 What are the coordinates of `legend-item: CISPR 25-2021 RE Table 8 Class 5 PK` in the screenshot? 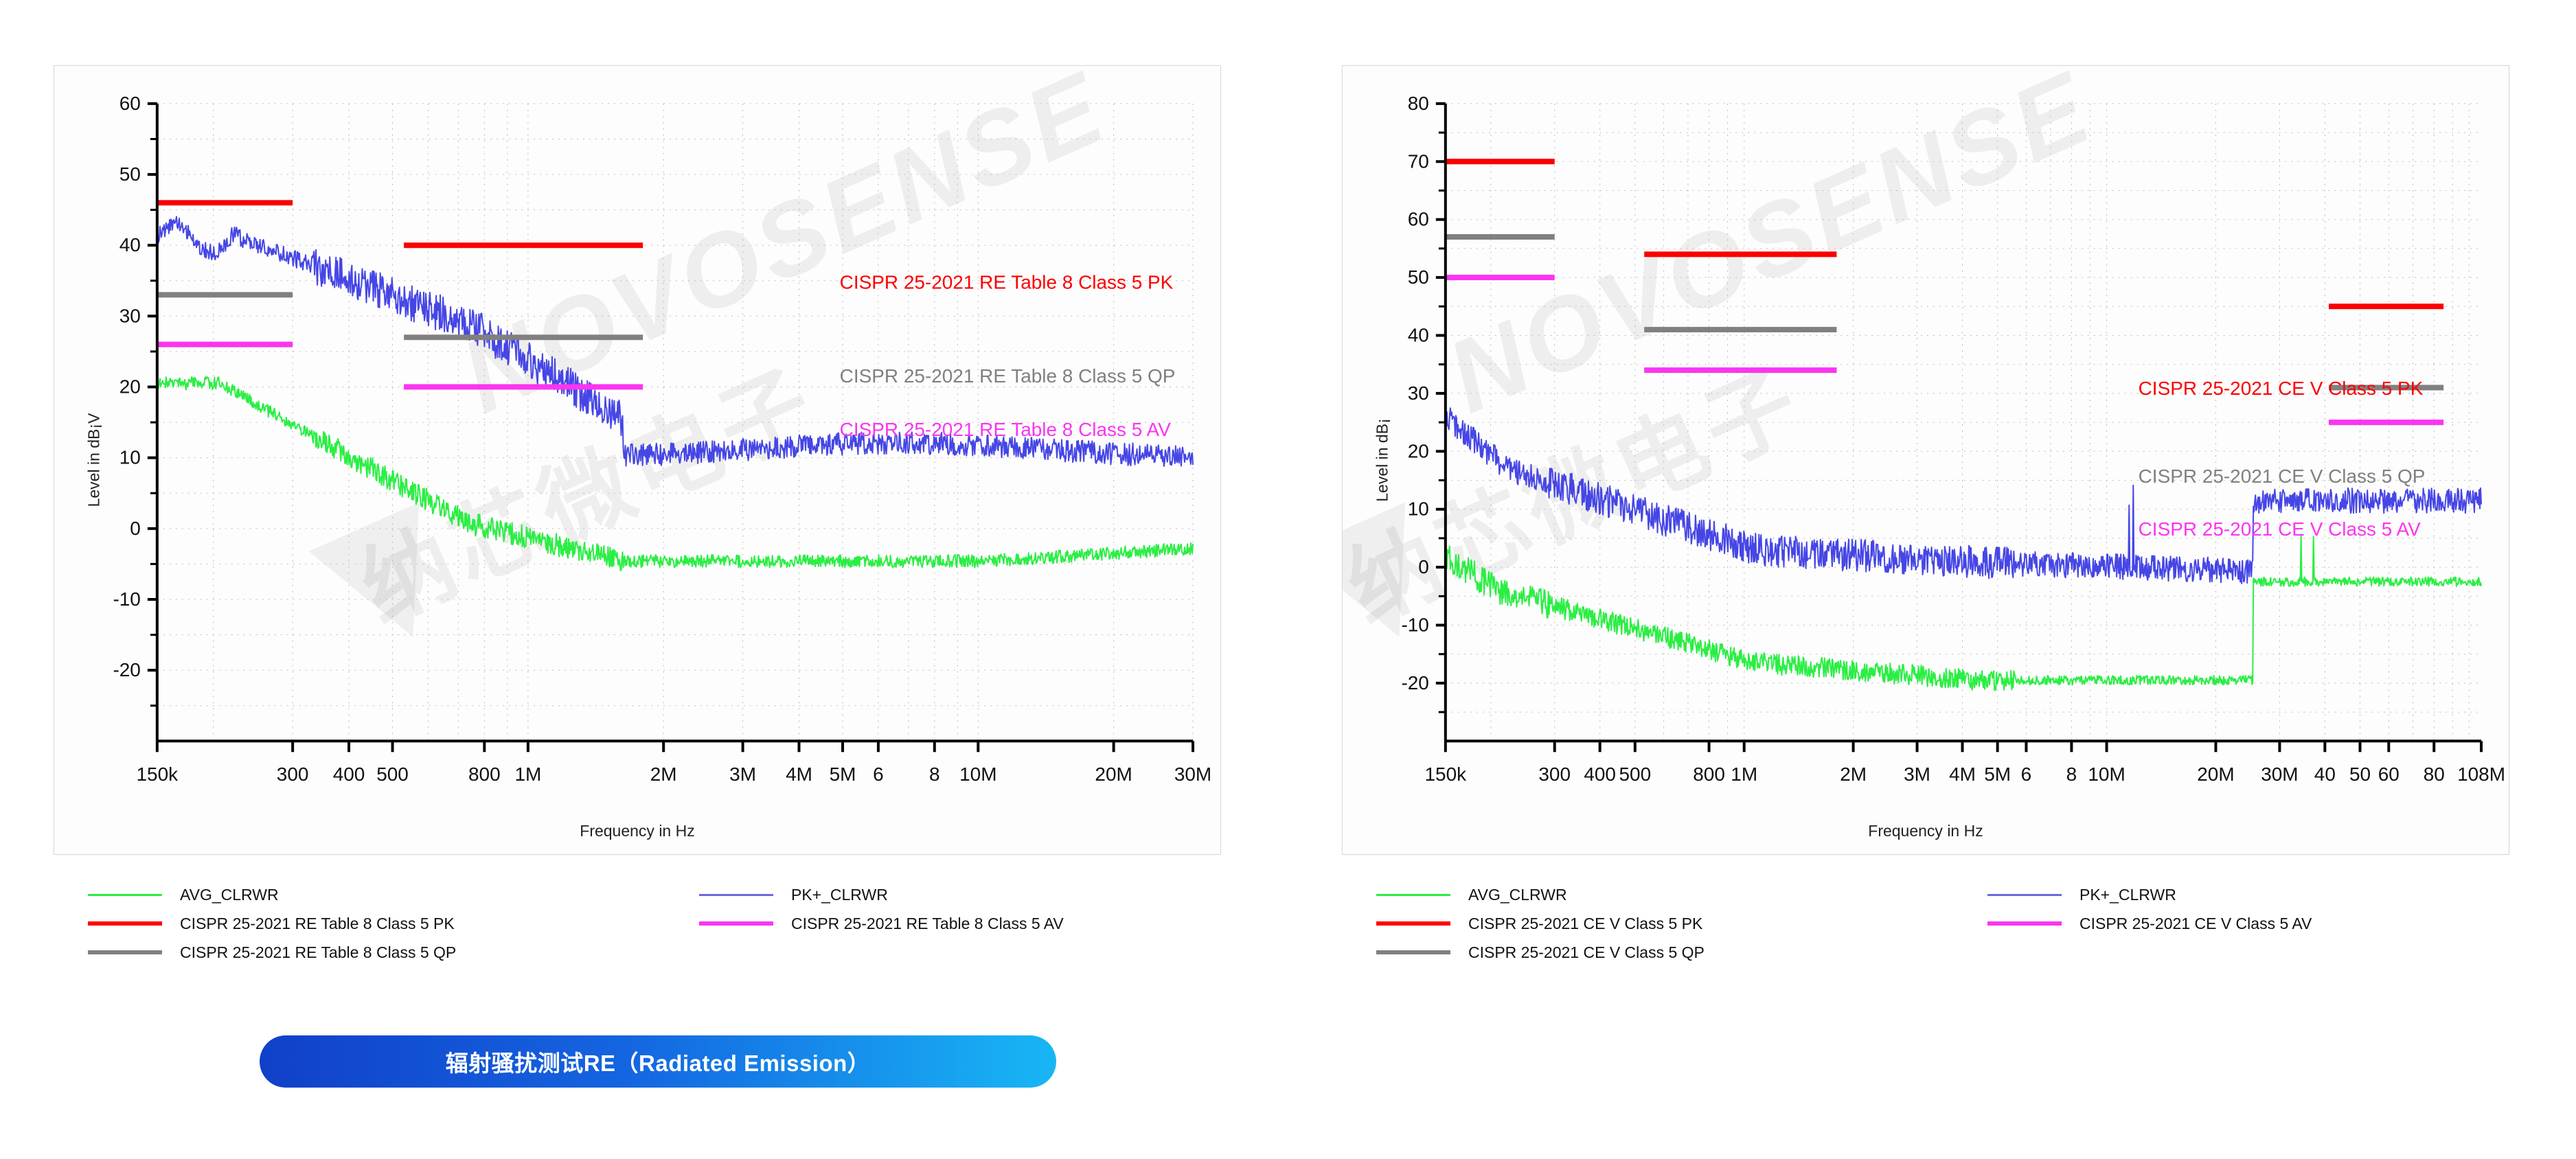 It's located at (272, 923).